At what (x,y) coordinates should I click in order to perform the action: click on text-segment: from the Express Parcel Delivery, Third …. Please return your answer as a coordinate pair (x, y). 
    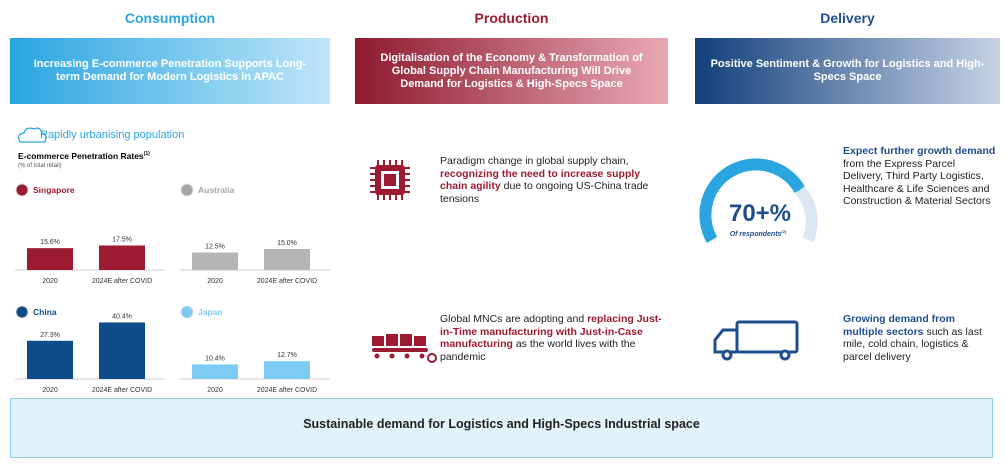
    Looking at the image, I should click on (917, 182).